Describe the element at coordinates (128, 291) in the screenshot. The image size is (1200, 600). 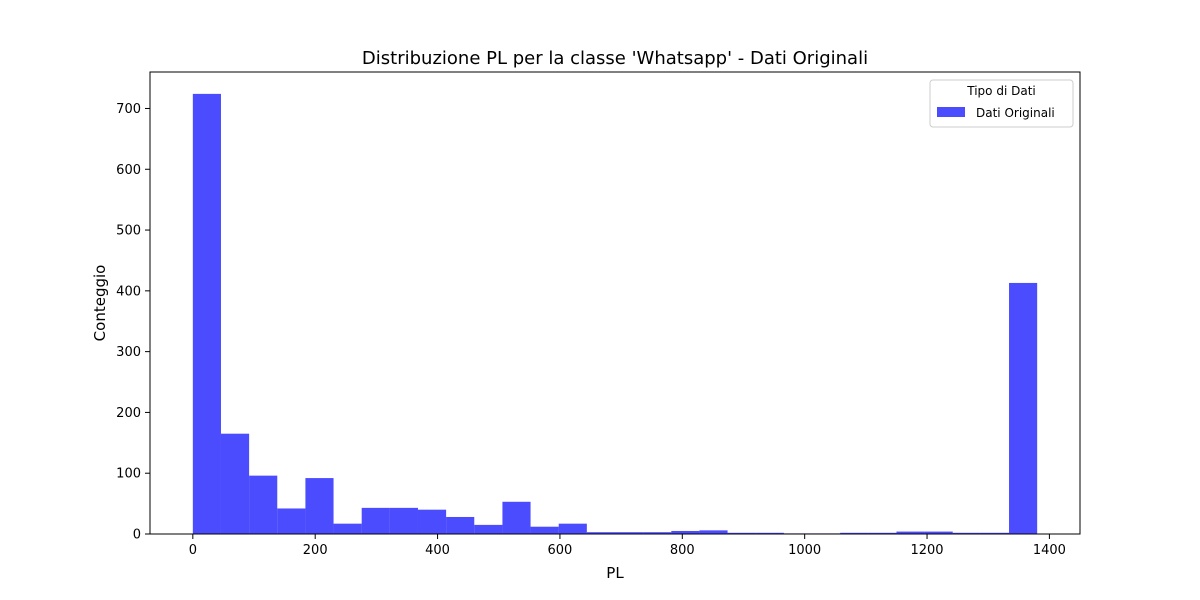
I see `y-tick-label: 400` at that location.